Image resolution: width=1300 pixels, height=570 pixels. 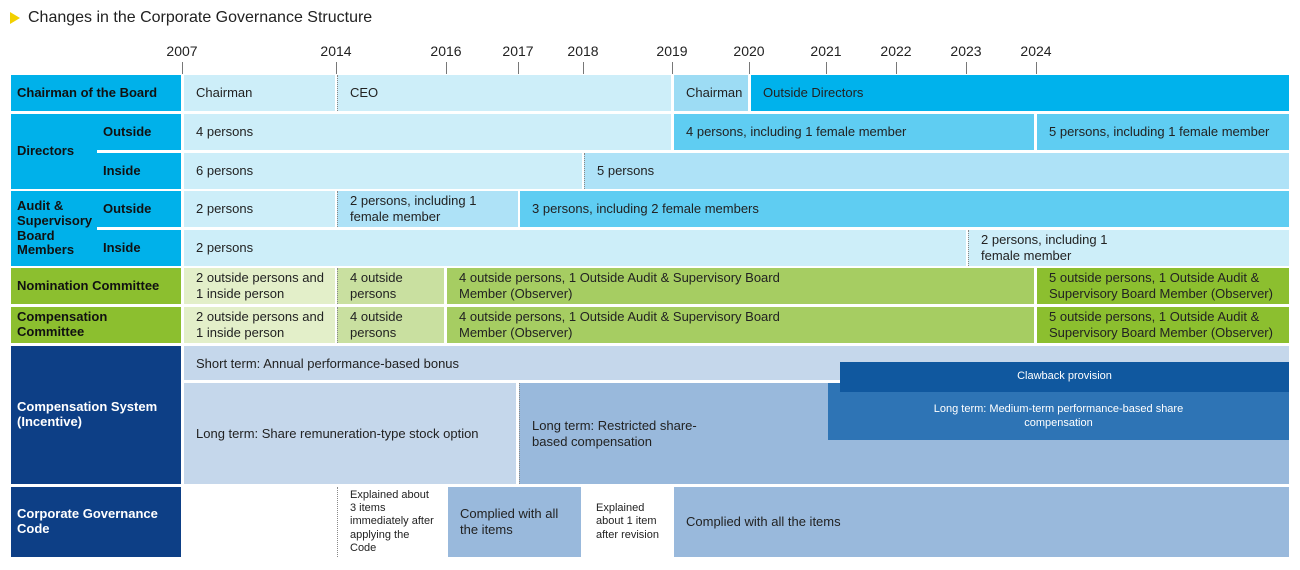 I want to click on audit-inside-cell: 2 persons, so click(x=575, y=248).